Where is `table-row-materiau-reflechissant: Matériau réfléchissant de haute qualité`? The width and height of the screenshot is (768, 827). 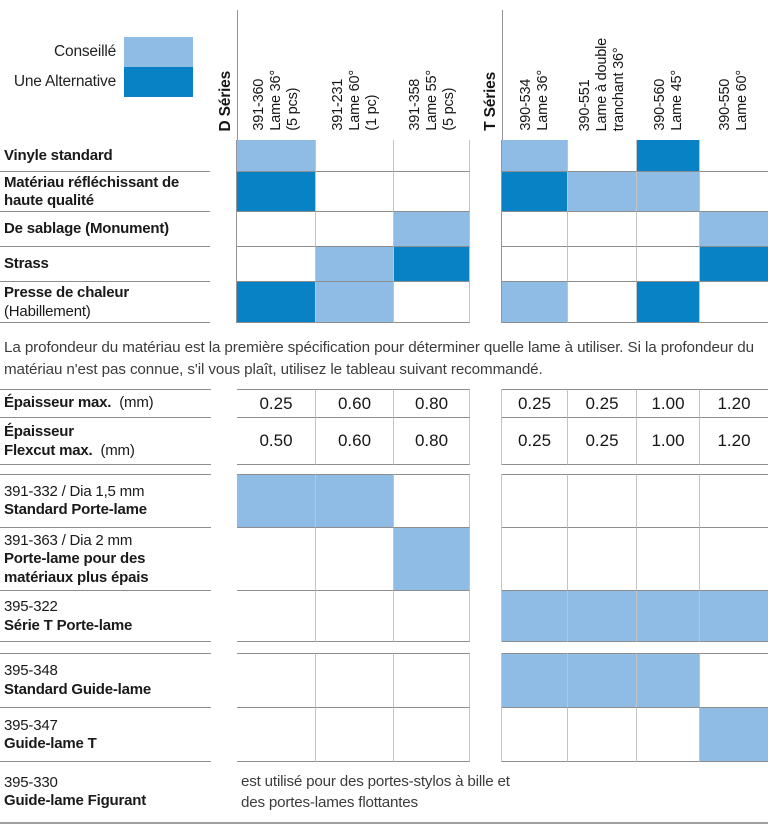 table-row-materiau-reflechissant: Matériau réfléchissant de haute qualité is located at coordinates (384, 192).